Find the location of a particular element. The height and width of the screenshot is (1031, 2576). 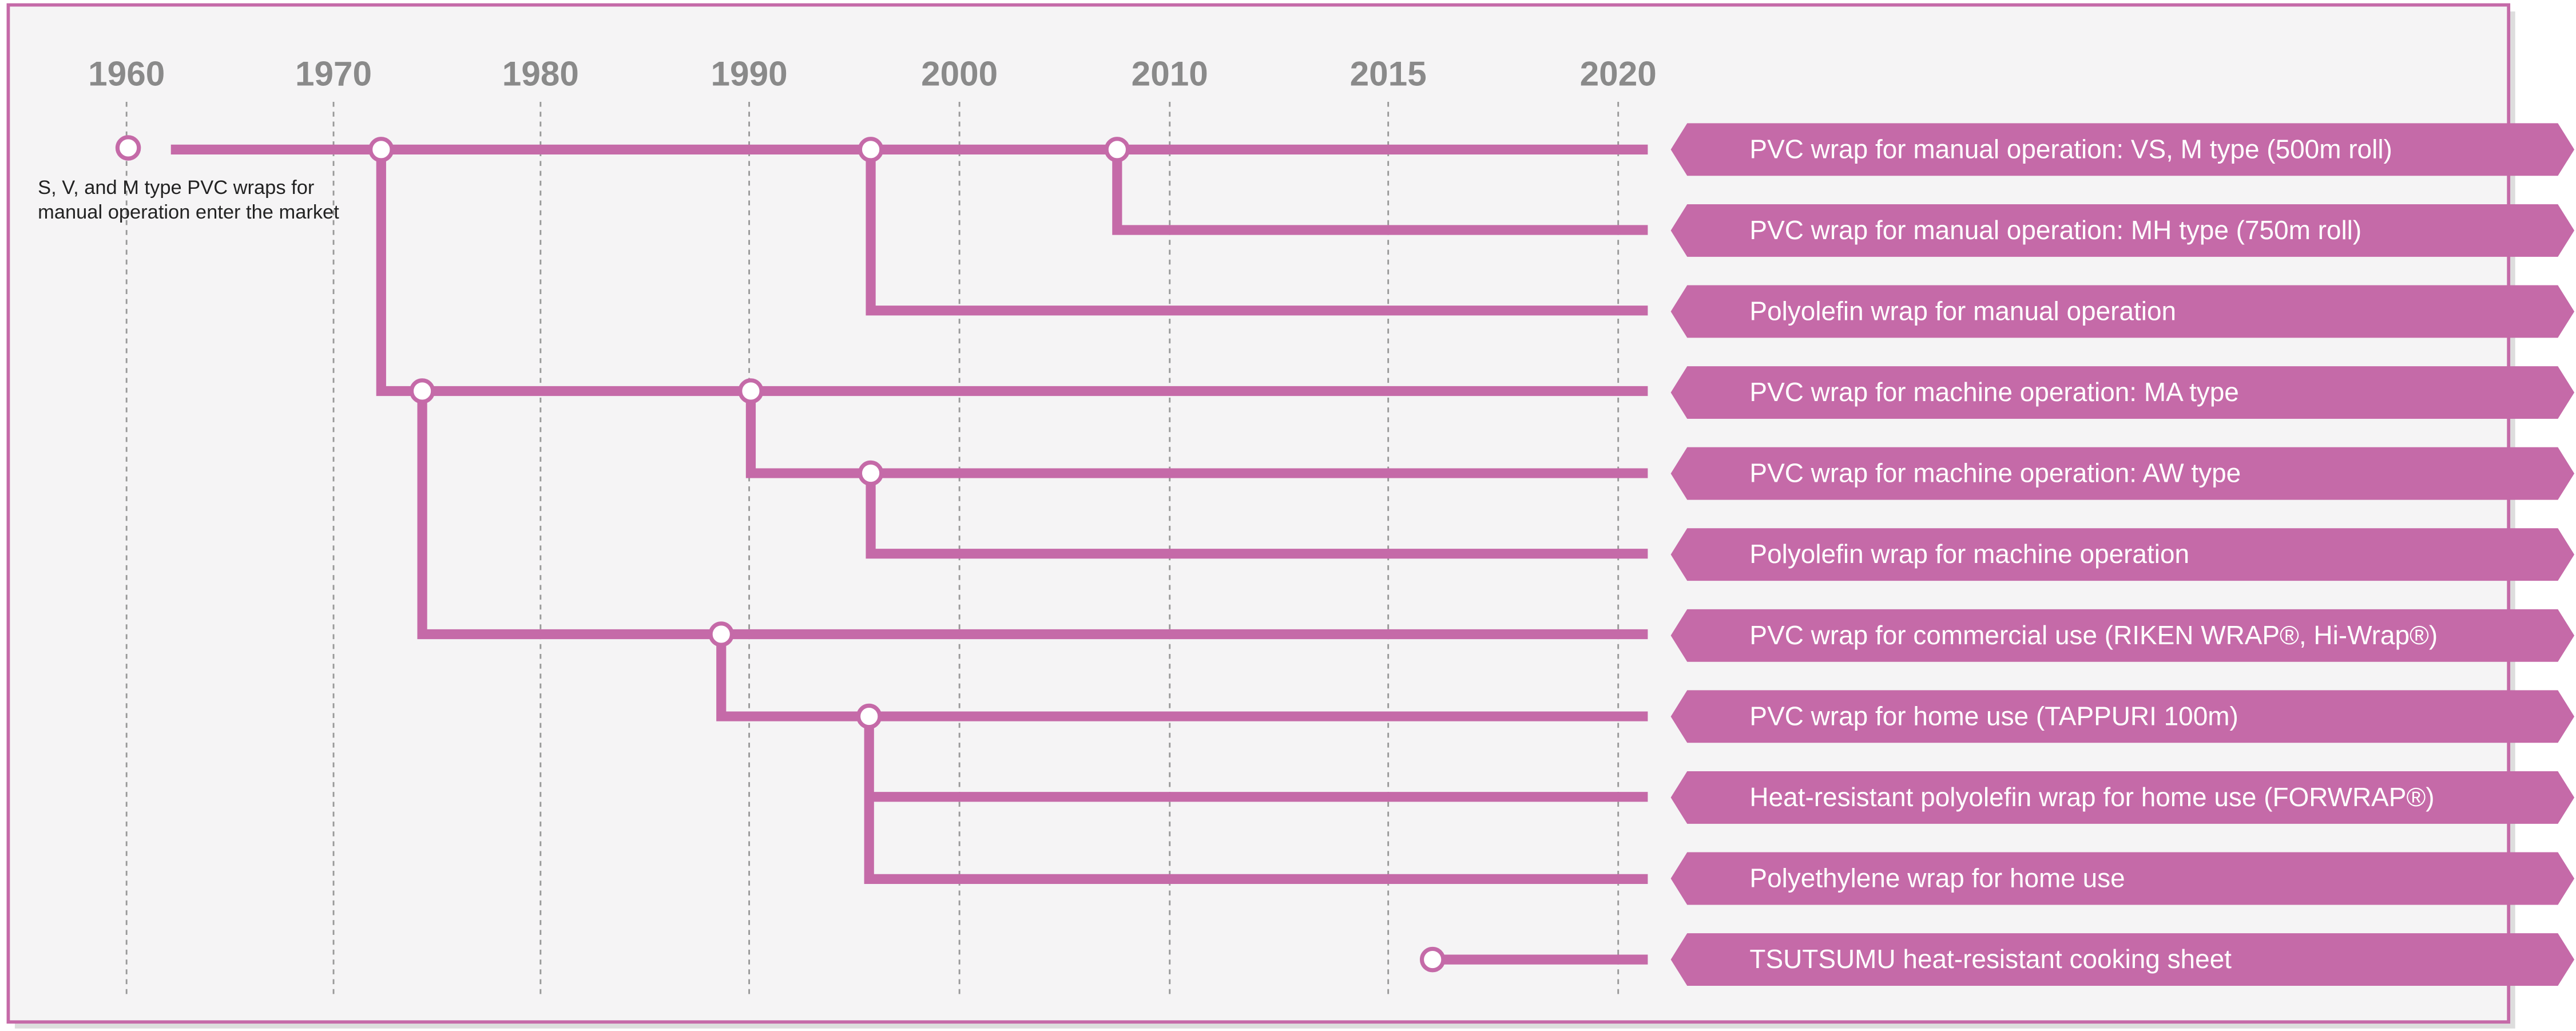

product-label: Polyethylene wrap for home use is located at coordinates (1937, 878).